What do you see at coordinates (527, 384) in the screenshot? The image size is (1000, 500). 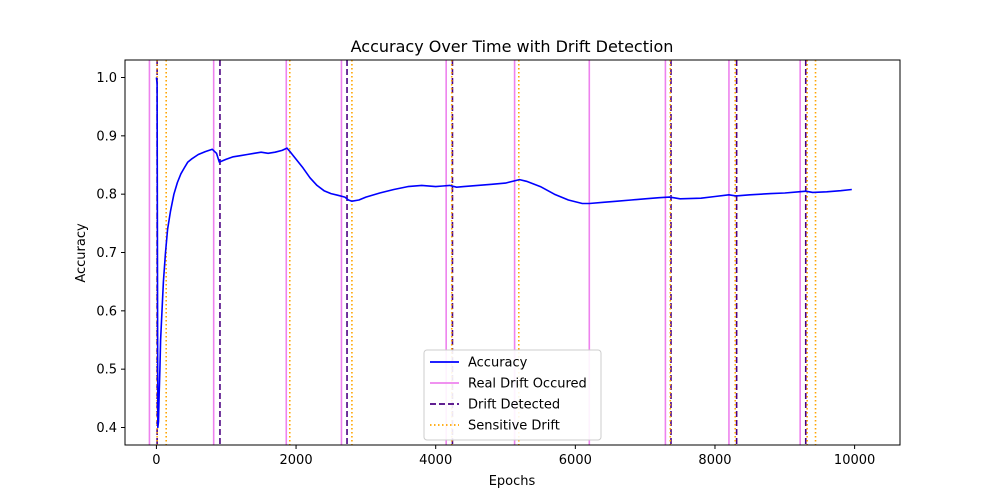 I see `legend-label: Real Drift Occured` at bounding box center [527, 384].